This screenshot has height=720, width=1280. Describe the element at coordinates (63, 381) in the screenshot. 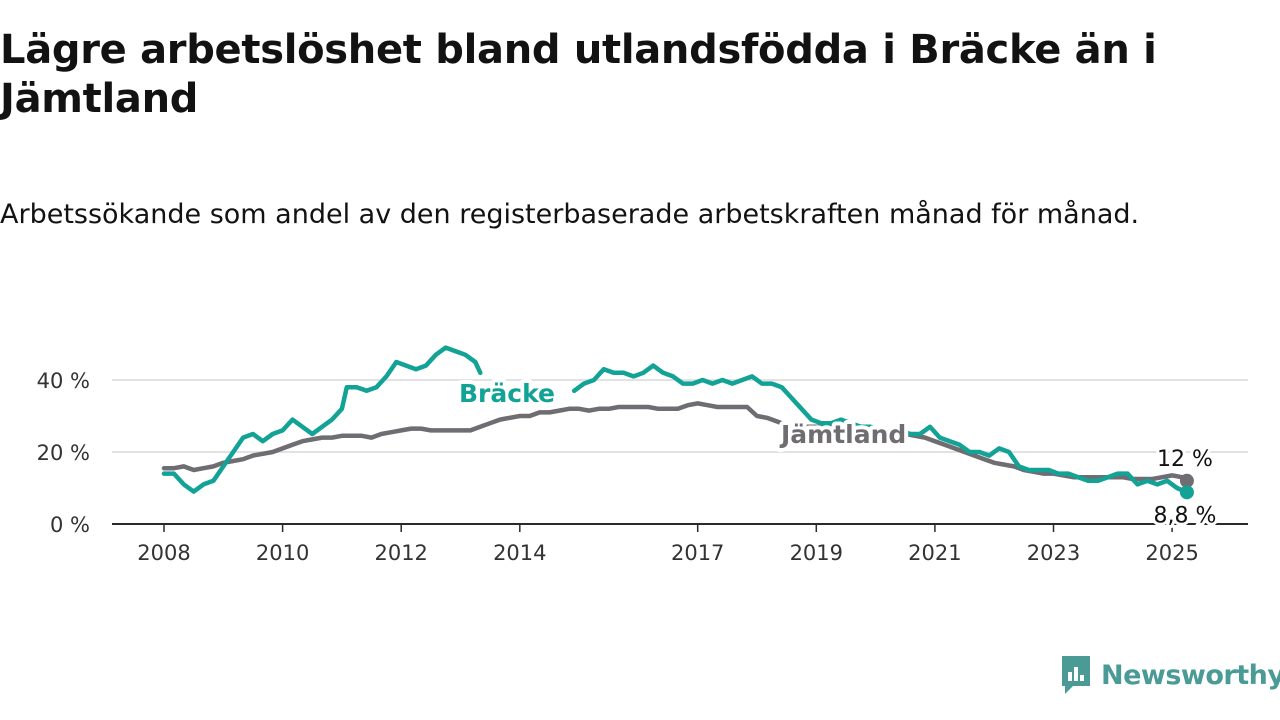

I see `y-tick-label: 40 %` at that location.